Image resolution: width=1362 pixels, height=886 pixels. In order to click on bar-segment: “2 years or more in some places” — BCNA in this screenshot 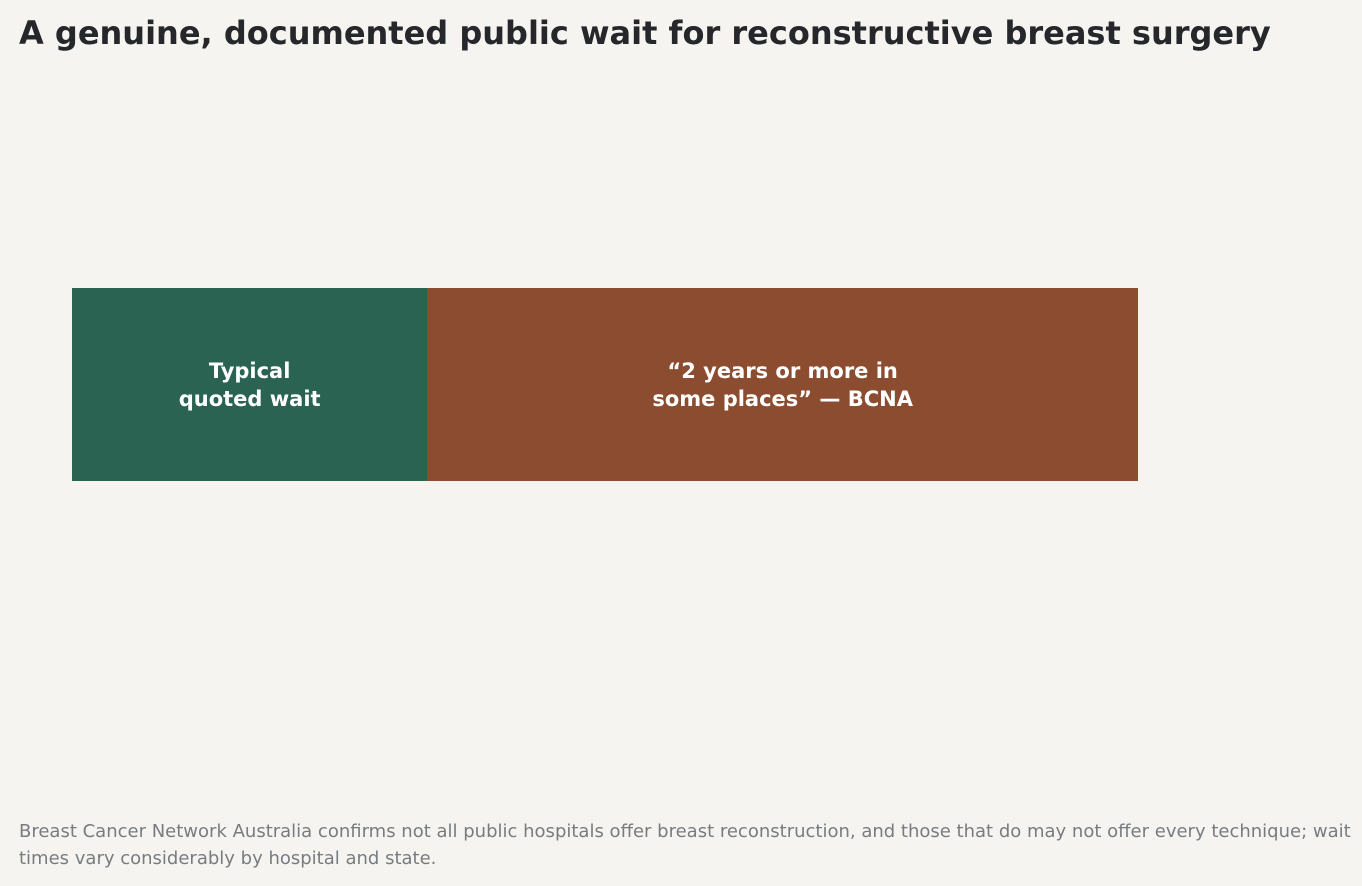, I will do `click(782, 384)`.